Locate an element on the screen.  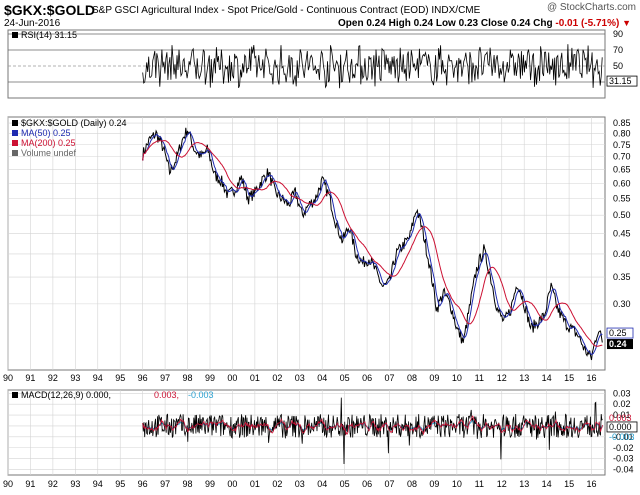
x-axis-mid-tick-label: 00 is located at coordinates (232, 378).